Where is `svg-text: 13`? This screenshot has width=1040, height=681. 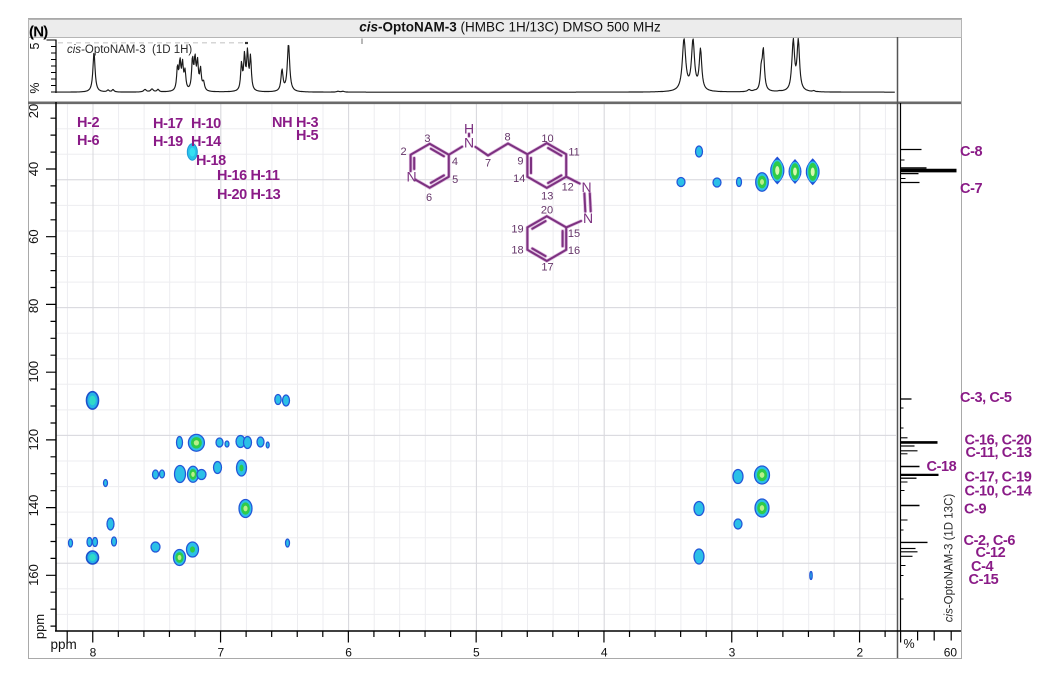 svg-text: 13 is located at coordinates (547, 196).